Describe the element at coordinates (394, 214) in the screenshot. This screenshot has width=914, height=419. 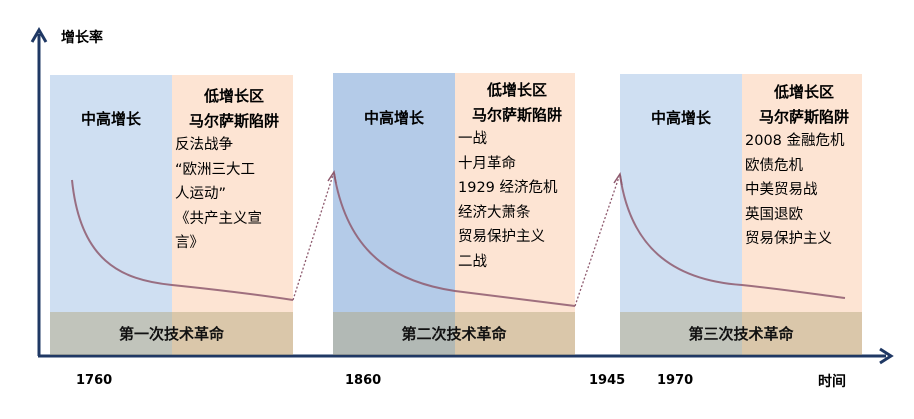
I see `era2-high-growth-panel` at that location.